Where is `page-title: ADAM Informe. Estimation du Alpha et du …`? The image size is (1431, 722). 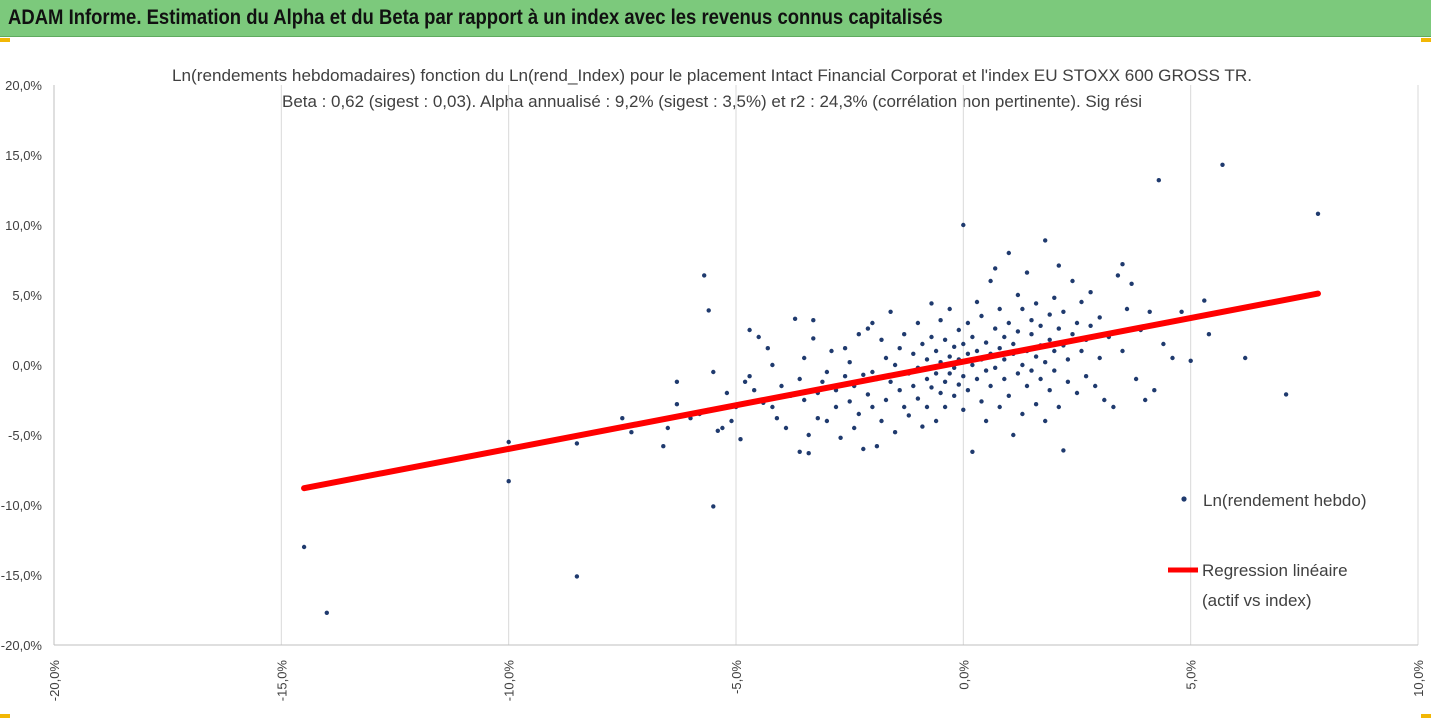
page-title: ADAM Informe. Estimation du Alpha et du … is located at coordinates (475, 17).